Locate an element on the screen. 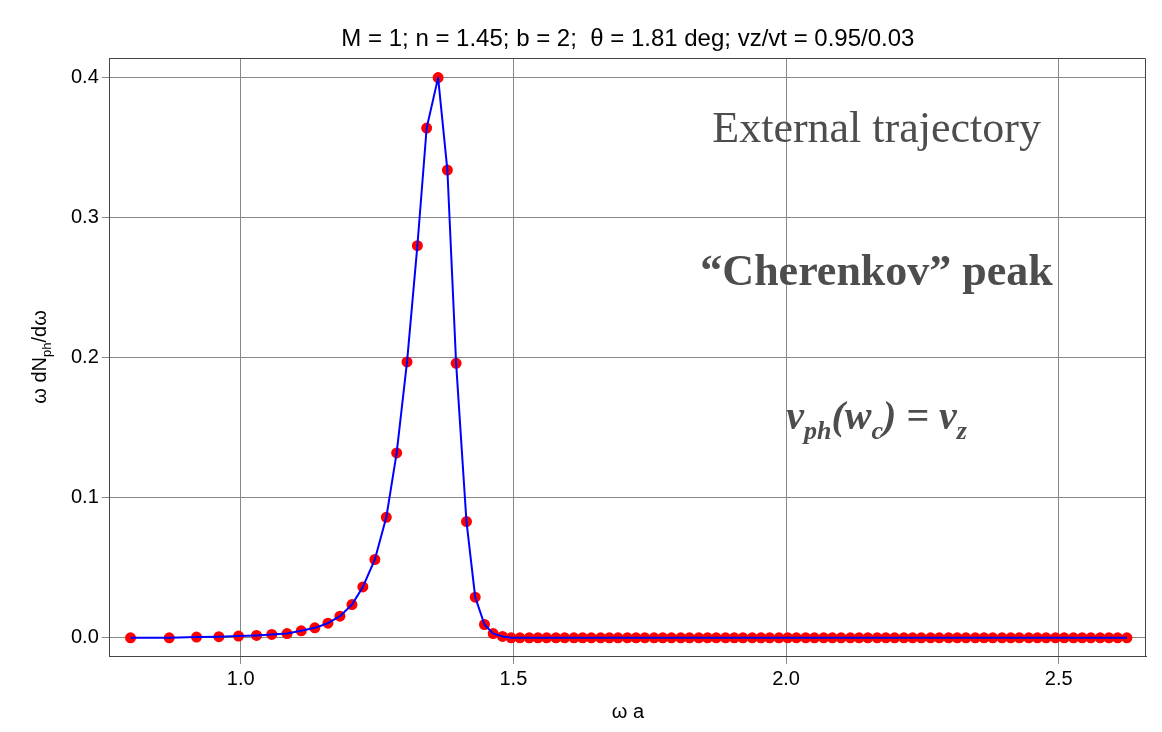 This screenshot has height=732, width=1162. chart-title: M = 1; n = 1.45; b = 2; θ = 1.81 deg; vz/vt = 0.95/0.03 is located at coordinates (628, 37).